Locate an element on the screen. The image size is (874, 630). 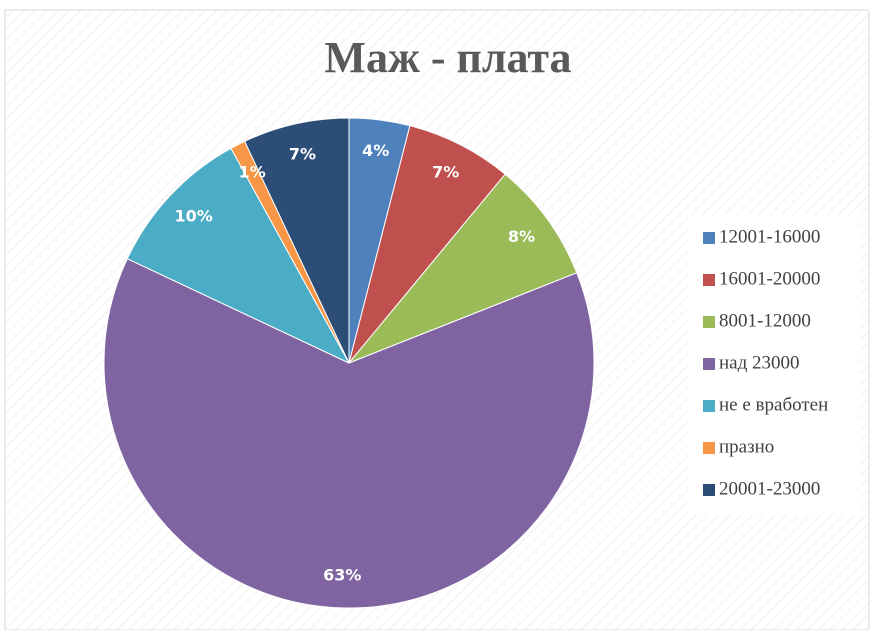
legend-label: 8001-12000 is located at coordinates (765, 320).